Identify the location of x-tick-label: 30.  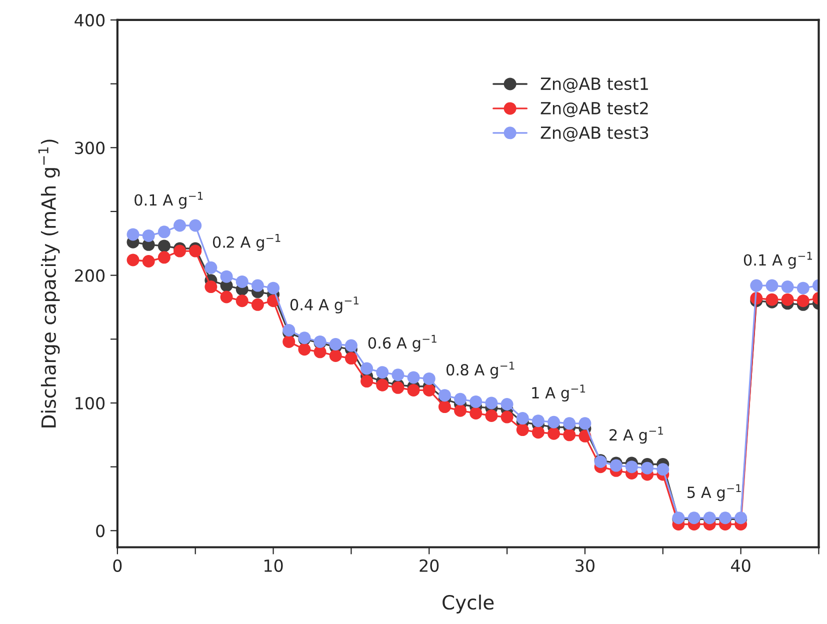
(585, 565).